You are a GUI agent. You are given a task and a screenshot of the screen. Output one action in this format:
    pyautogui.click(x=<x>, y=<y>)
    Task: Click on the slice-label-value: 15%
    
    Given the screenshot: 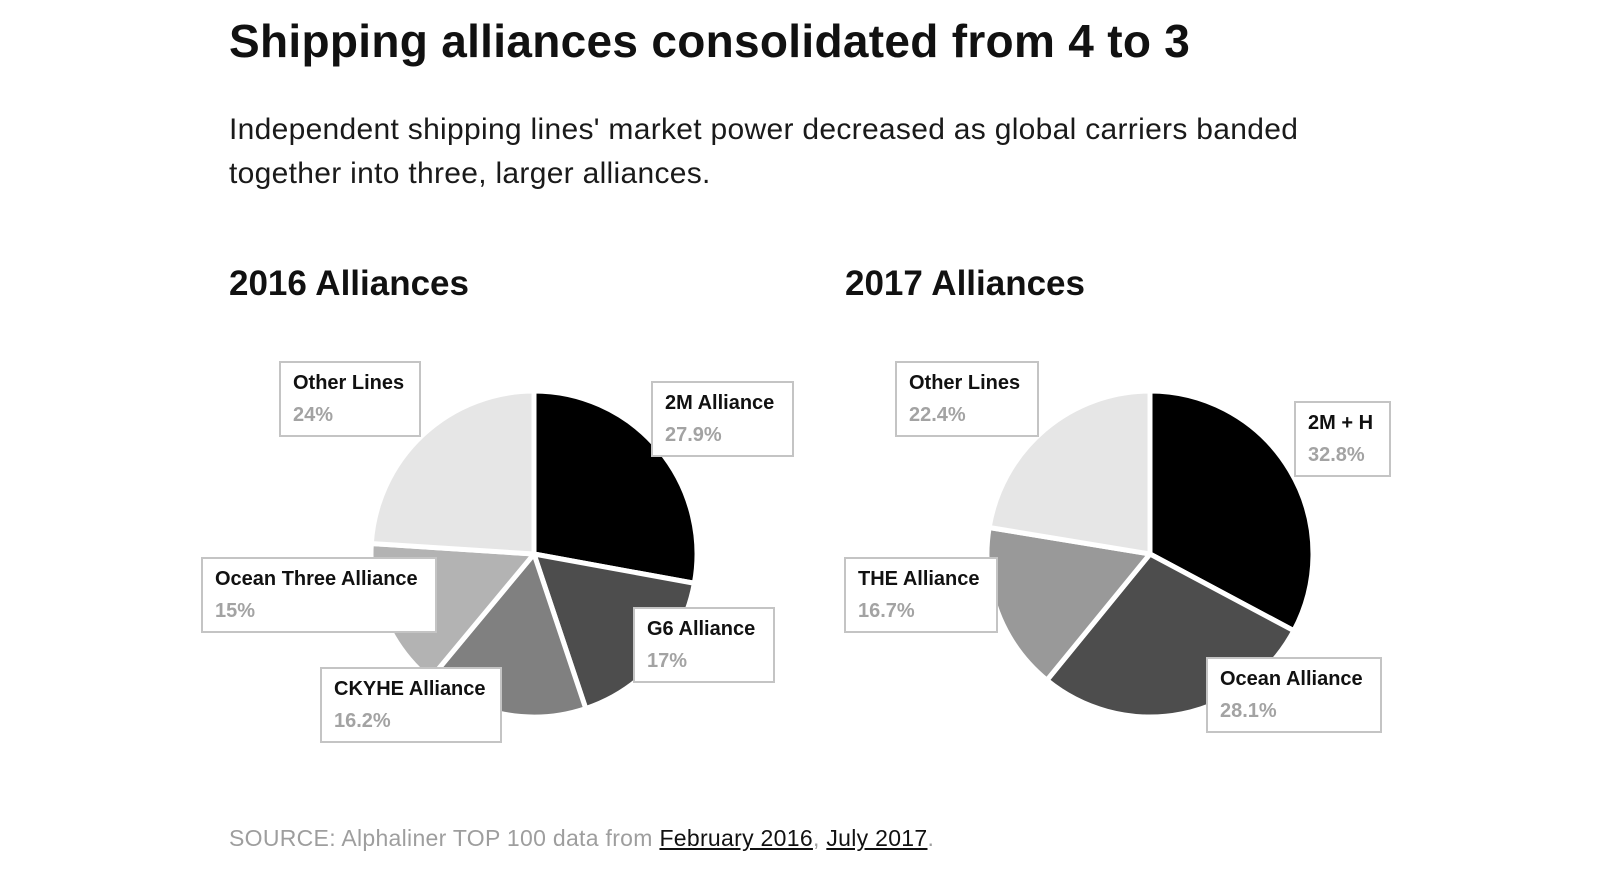 What is the action you would take?
    pyautogui.click(x=235, y=611)
    